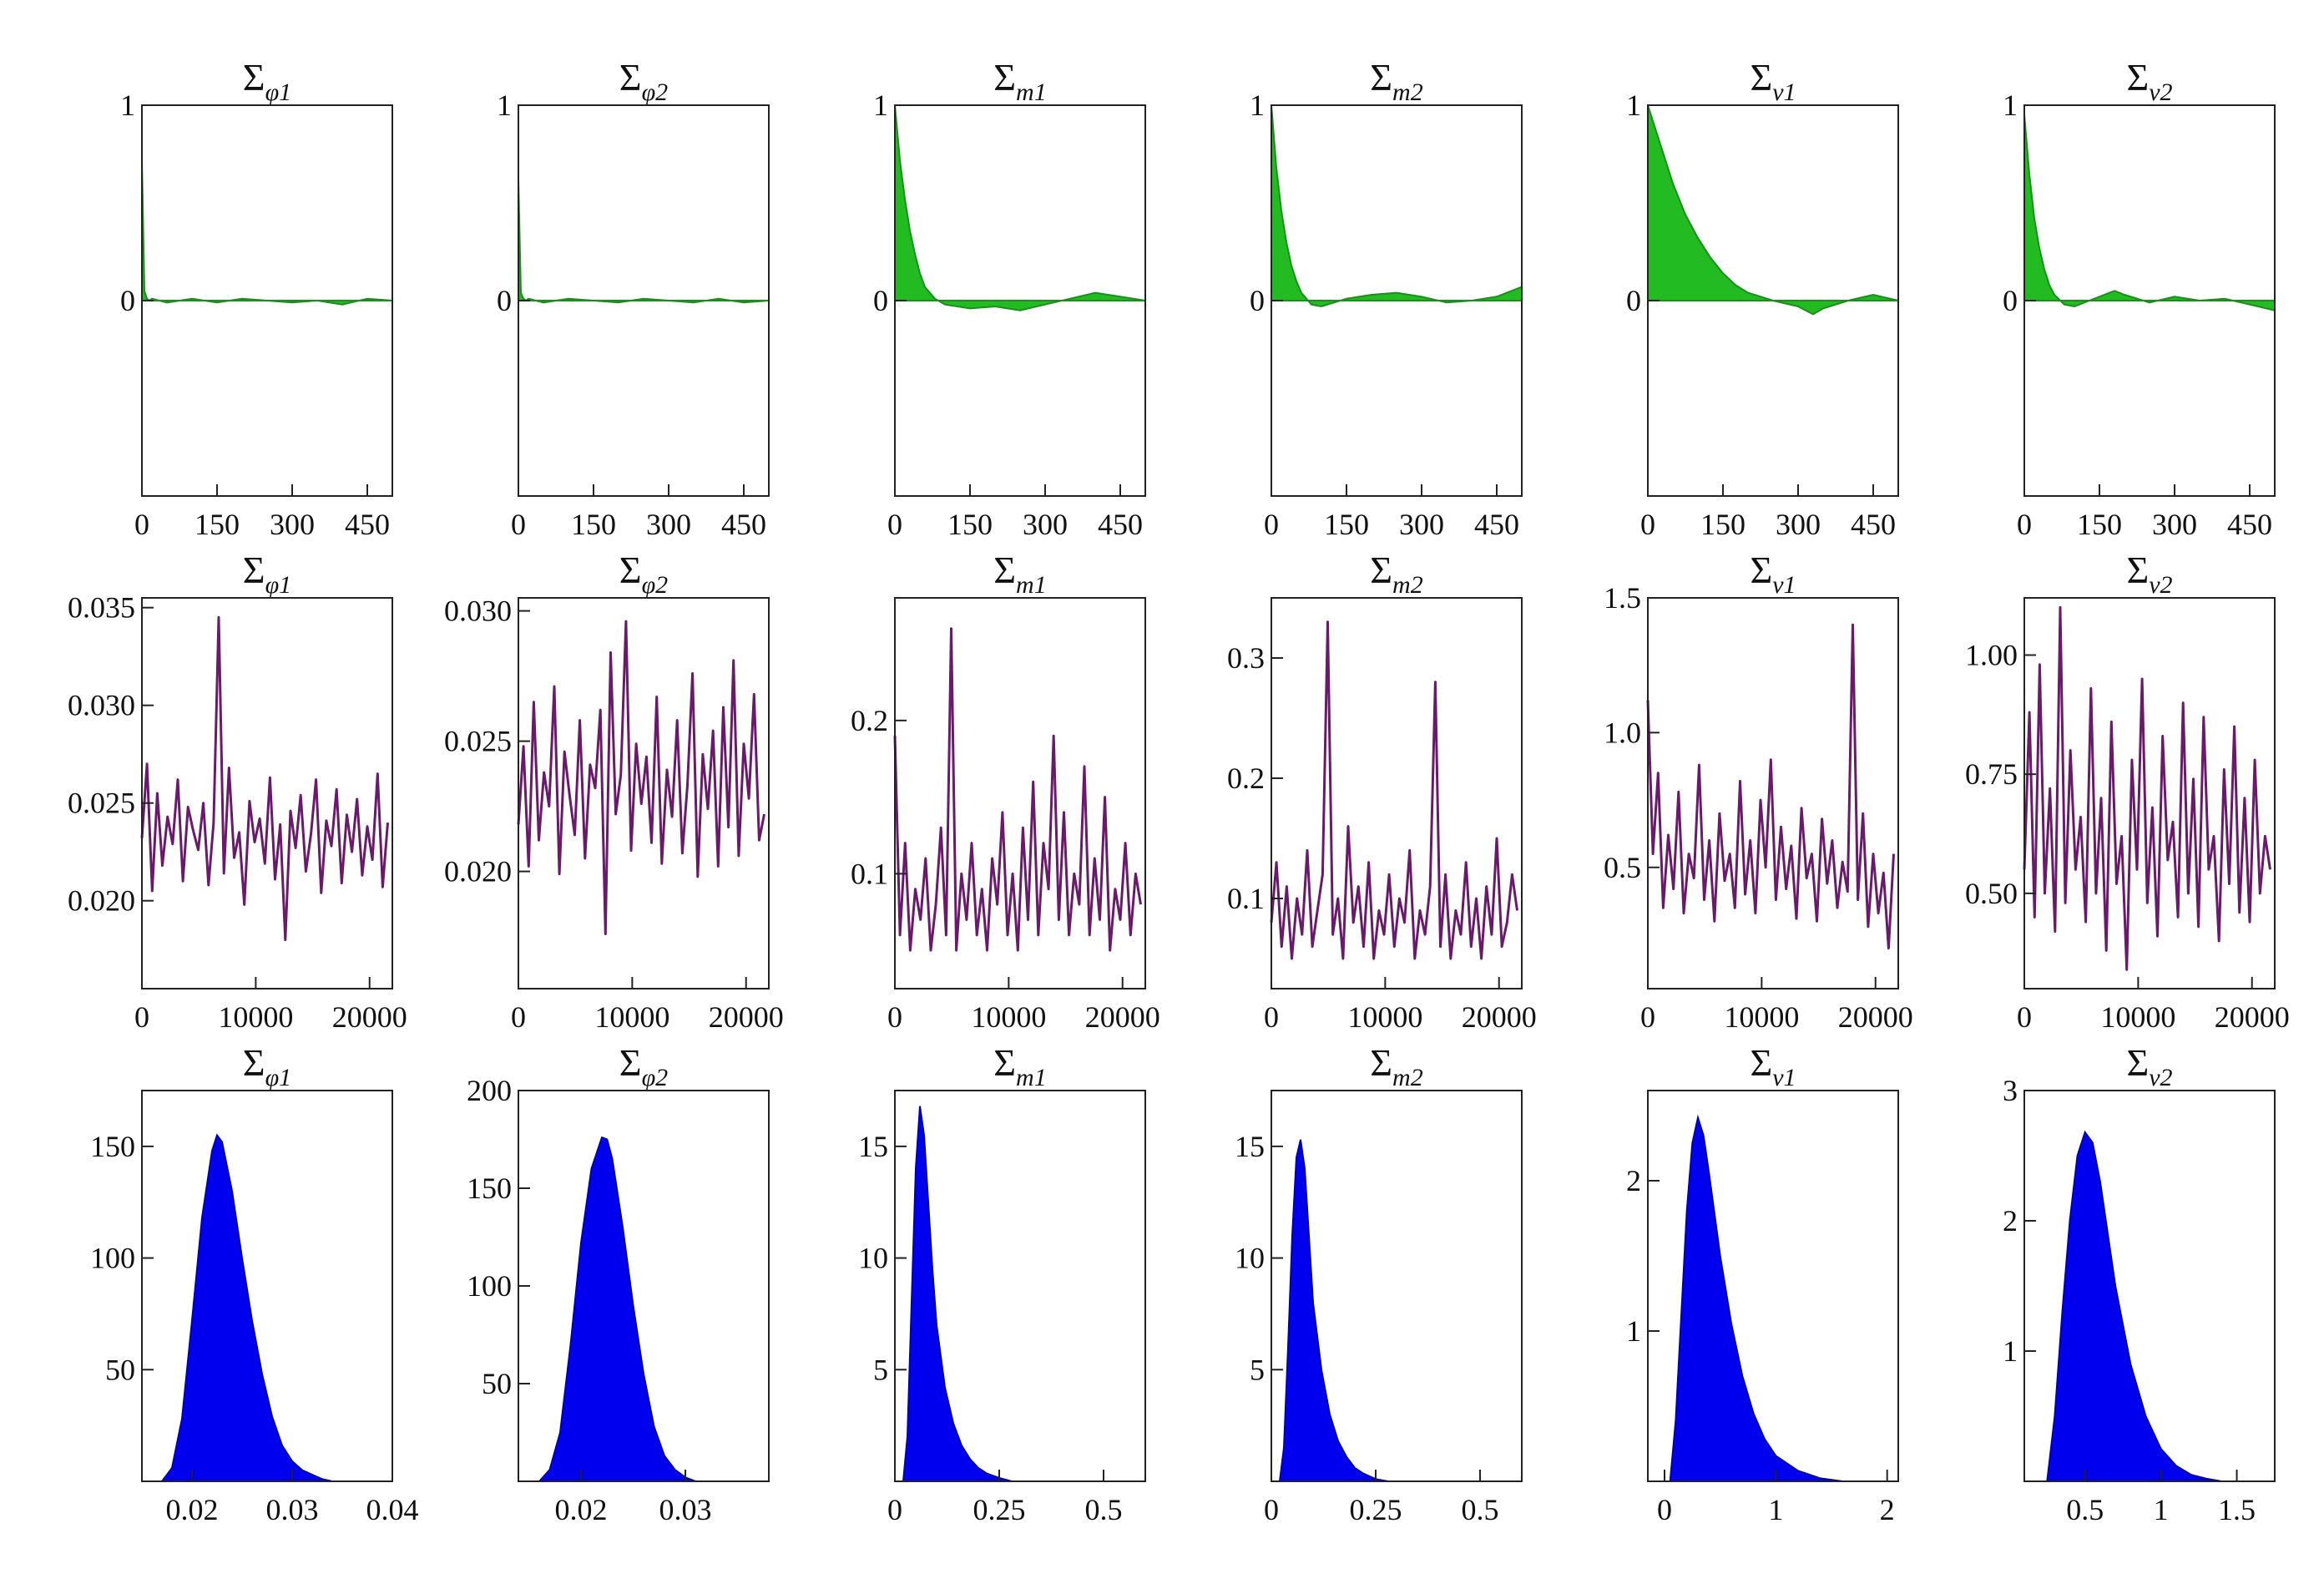 Image resolution: width=2324 pixels, height=1569 pixels. I want to click on panel-title: Σv2, so click(2149, 81).